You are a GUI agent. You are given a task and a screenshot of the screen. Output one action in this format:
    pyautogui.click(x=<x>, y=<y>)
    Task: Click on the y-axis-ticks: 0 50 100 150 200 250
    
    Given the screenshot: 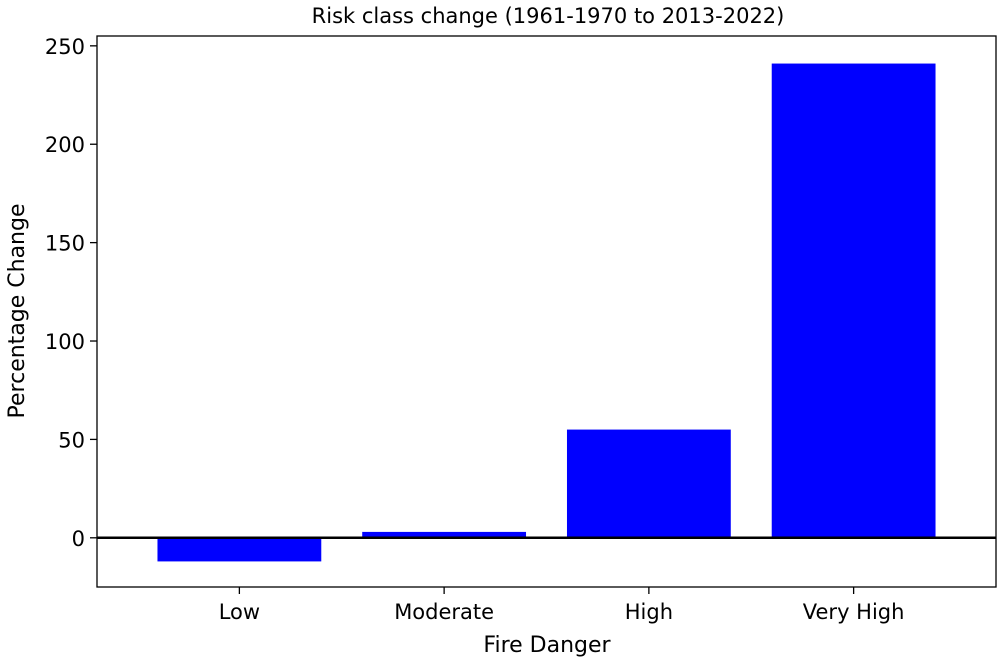 What is the action you would take?
    pyautogui.click(x=71, y=293)
    